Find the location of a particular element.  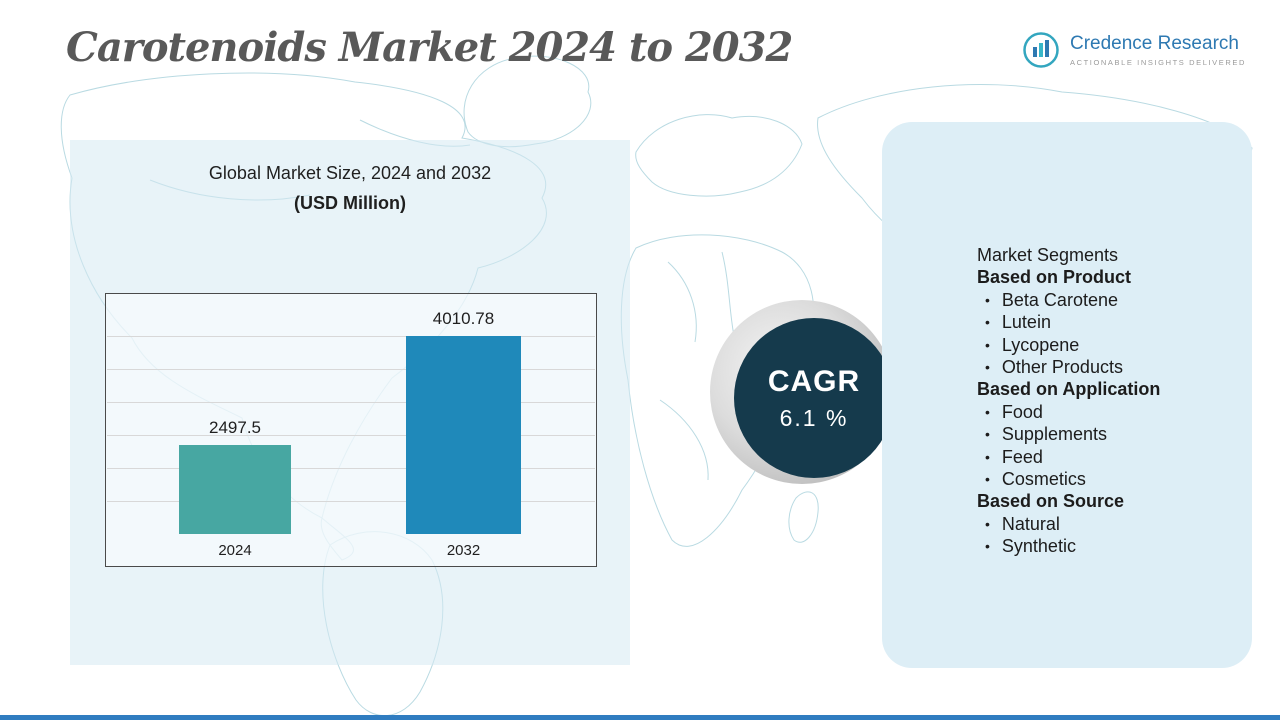

bar-value-label: 2497.5 is located at coordinates (235, 427).